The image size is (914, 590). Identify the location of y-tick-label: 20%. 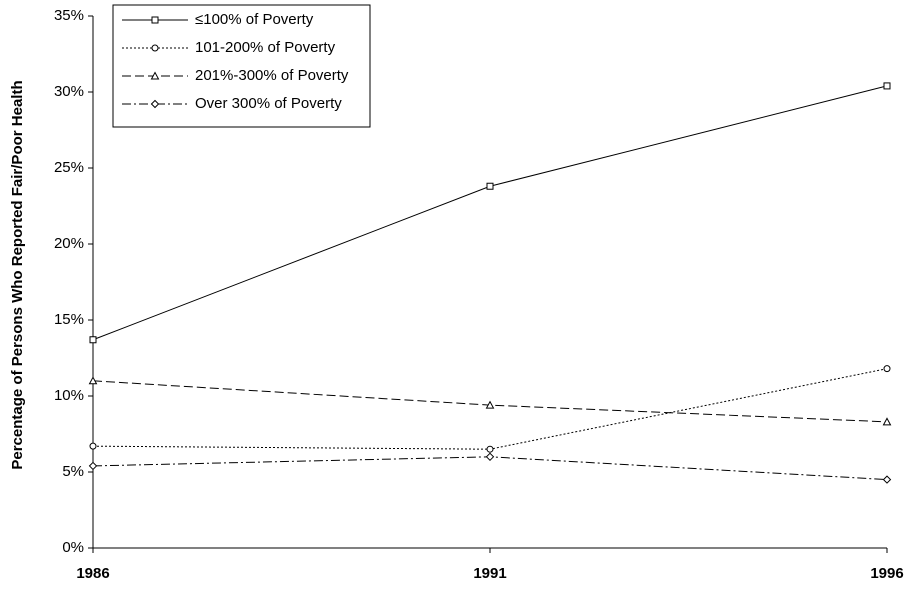
(69, 243).